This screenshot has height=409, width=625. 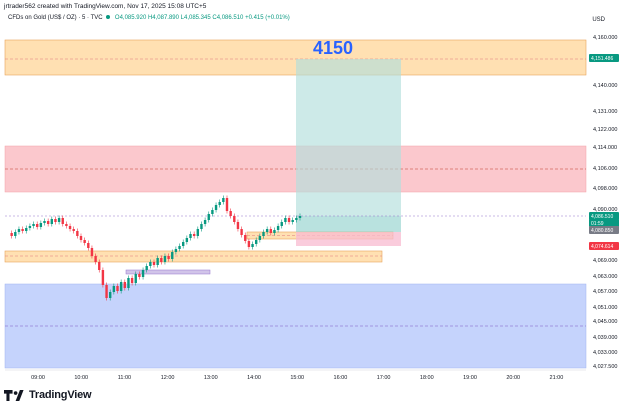 I want to click on tradingview-wordmark: TradingView, so click(x=60, y=395).